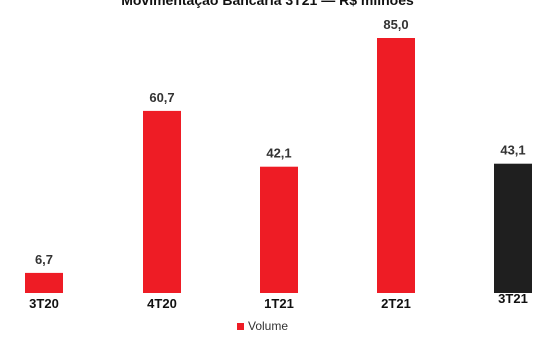 The width and height of the screenshot is (535, 338). I want to click on chart-title: Movimentação Bancária 3T21 — R$ milhões, so click(267, 4).